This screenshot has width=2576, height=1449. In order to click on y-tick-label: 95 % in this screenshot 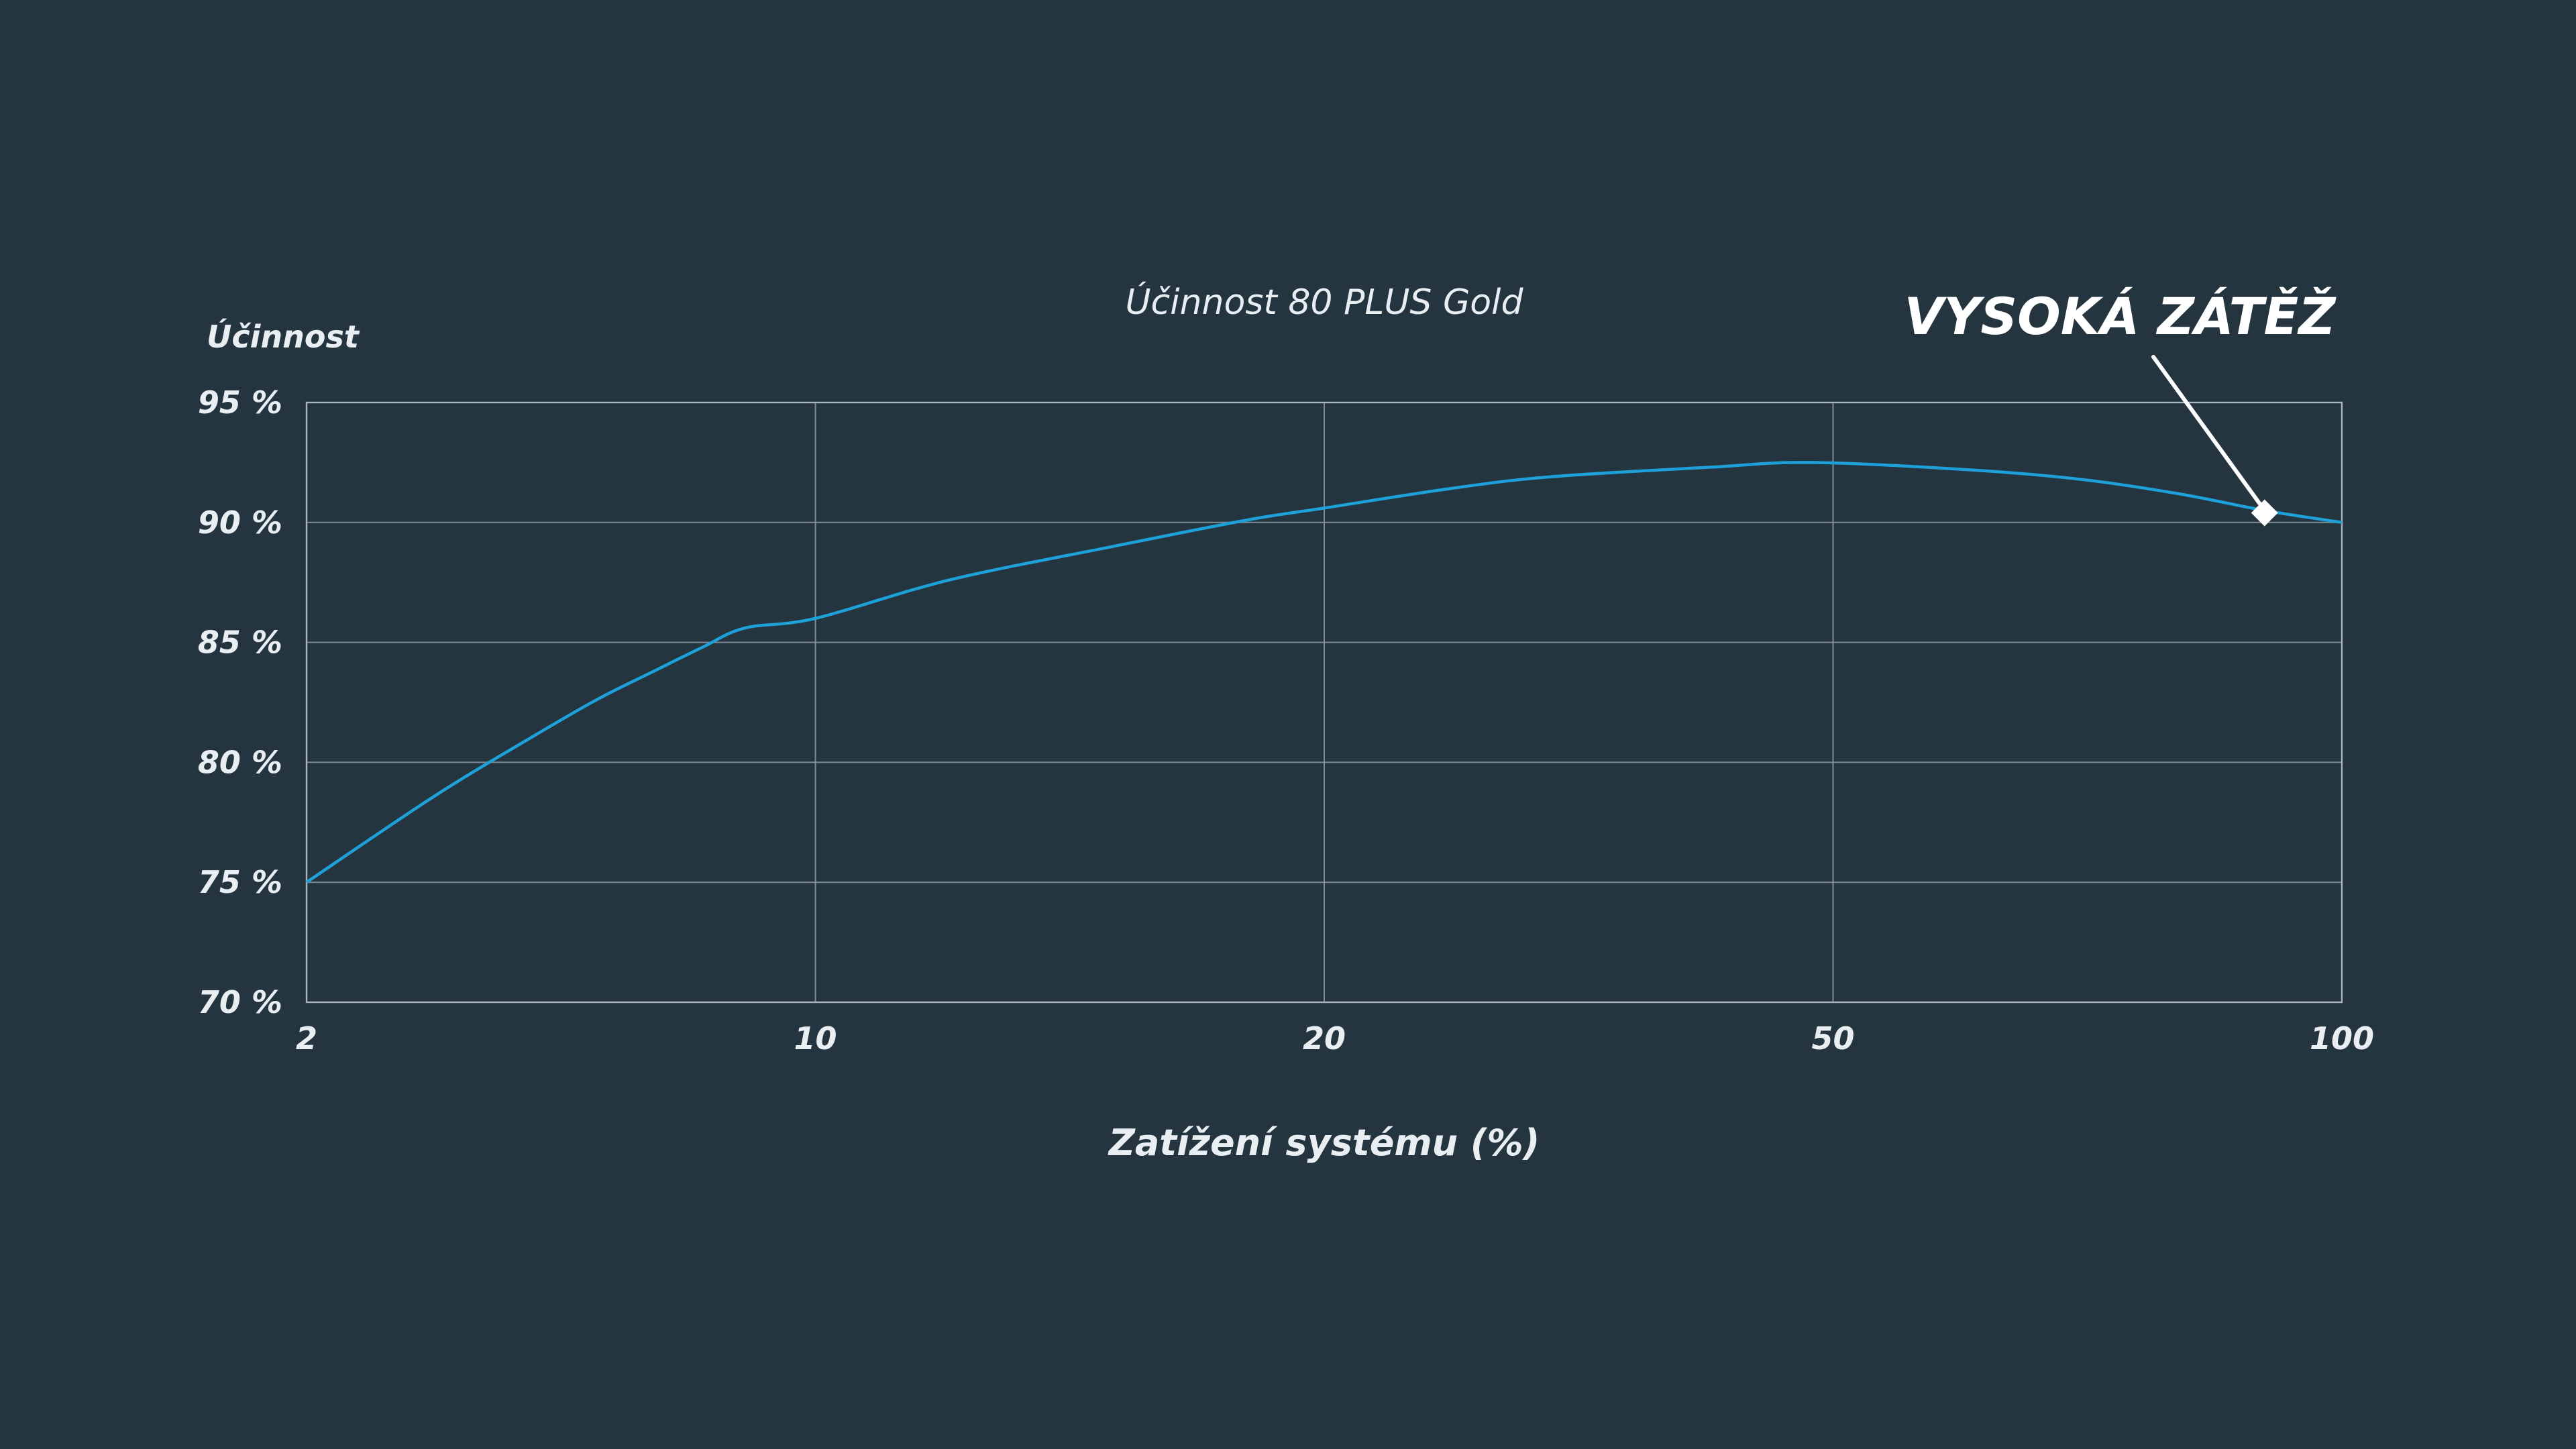, I will do `click(240, 402)`.